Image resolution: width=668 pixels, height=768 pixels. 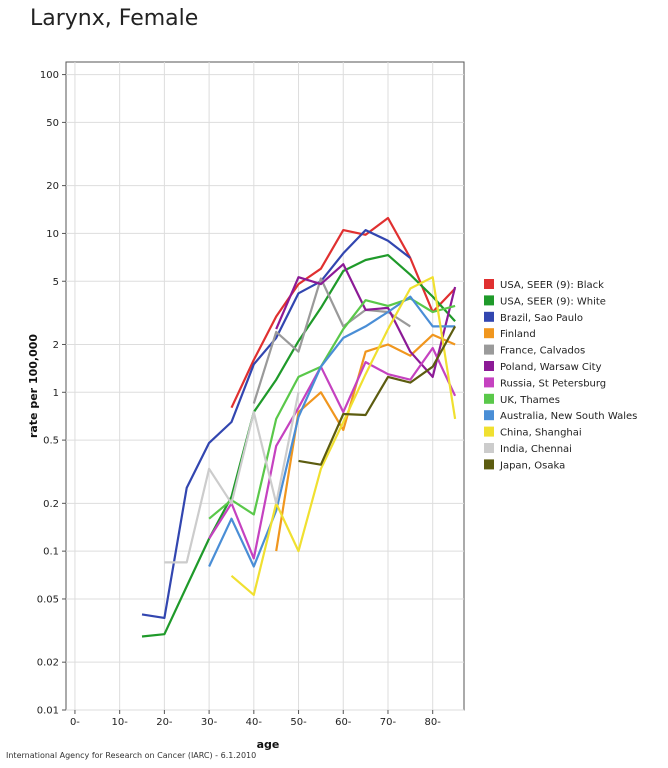 What do you see at coordinates (530, 400) in the screenshot?
I see `legend-label: UK, Thames` at bounding box center [530, 400].